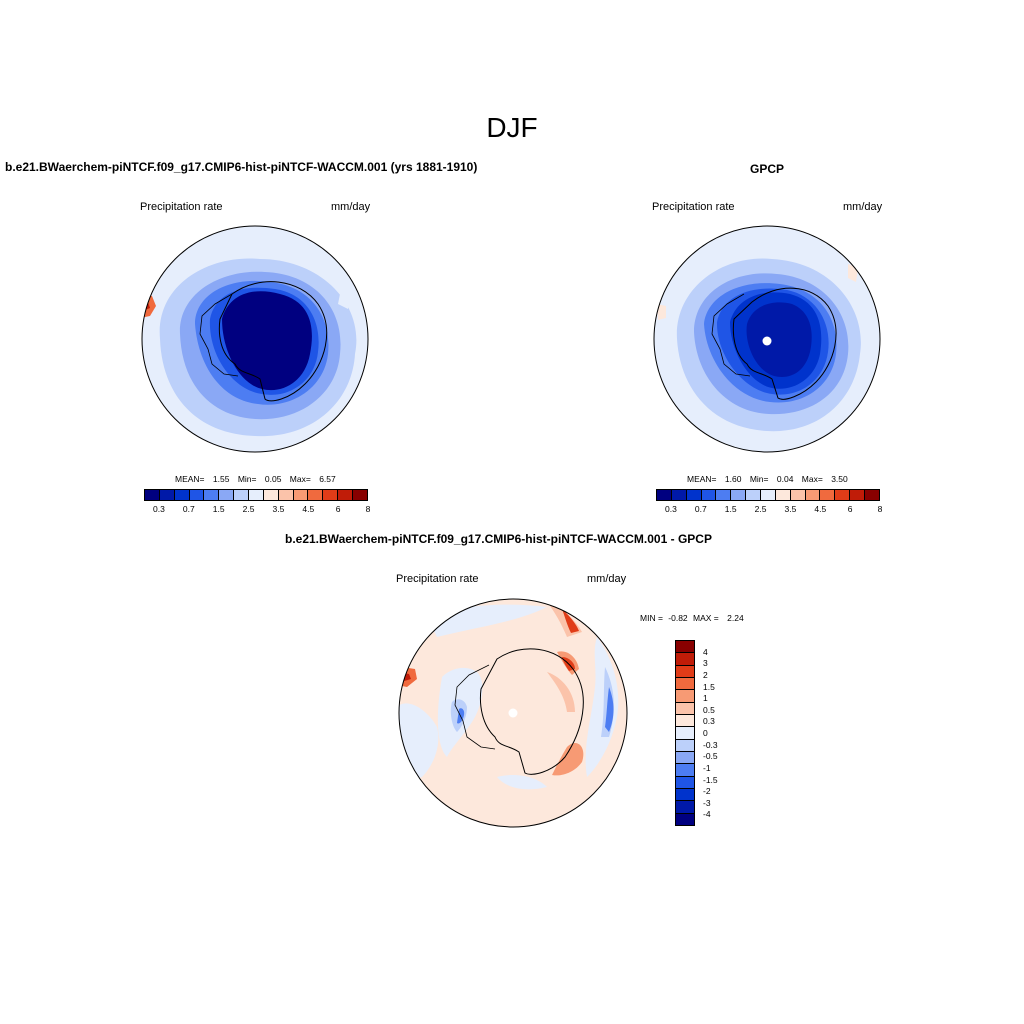 Image resolution: width=1024 pixels, height=1024 pixels. Describe the element at coordinates (733, 479) in the screenshot. I see `obs-mean-value: 1.60` at that location.